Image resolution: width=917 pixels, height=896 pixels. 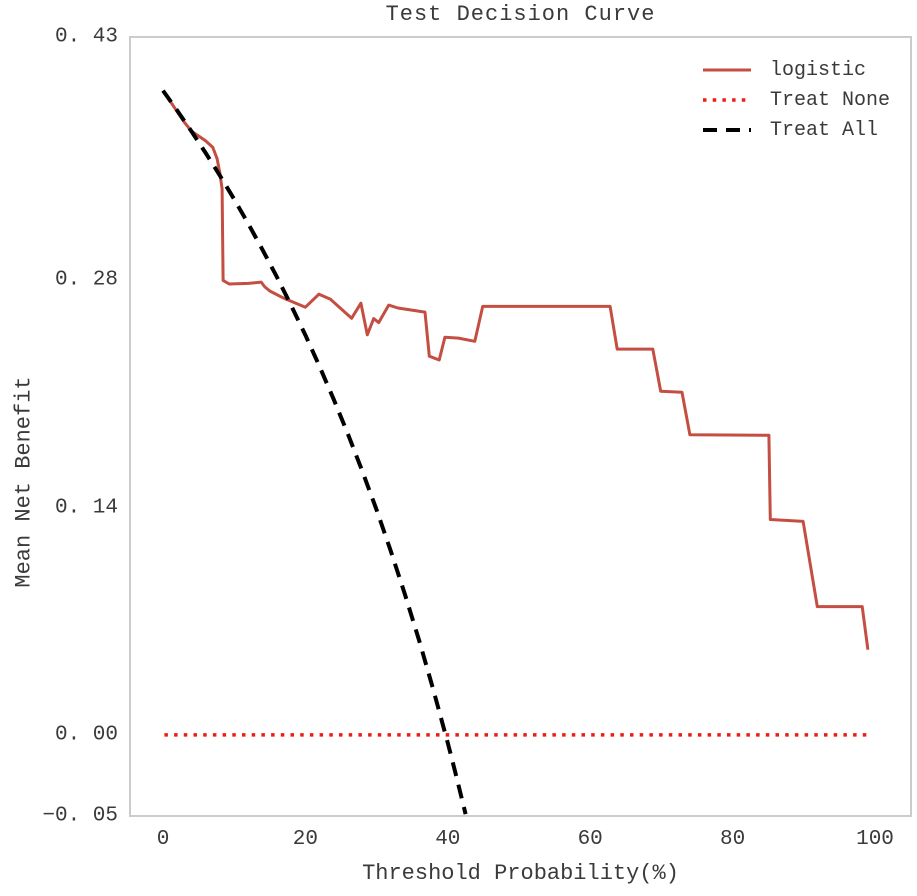 I want to click on y-tick-label: 0. 14, so click(x=86, y=508).